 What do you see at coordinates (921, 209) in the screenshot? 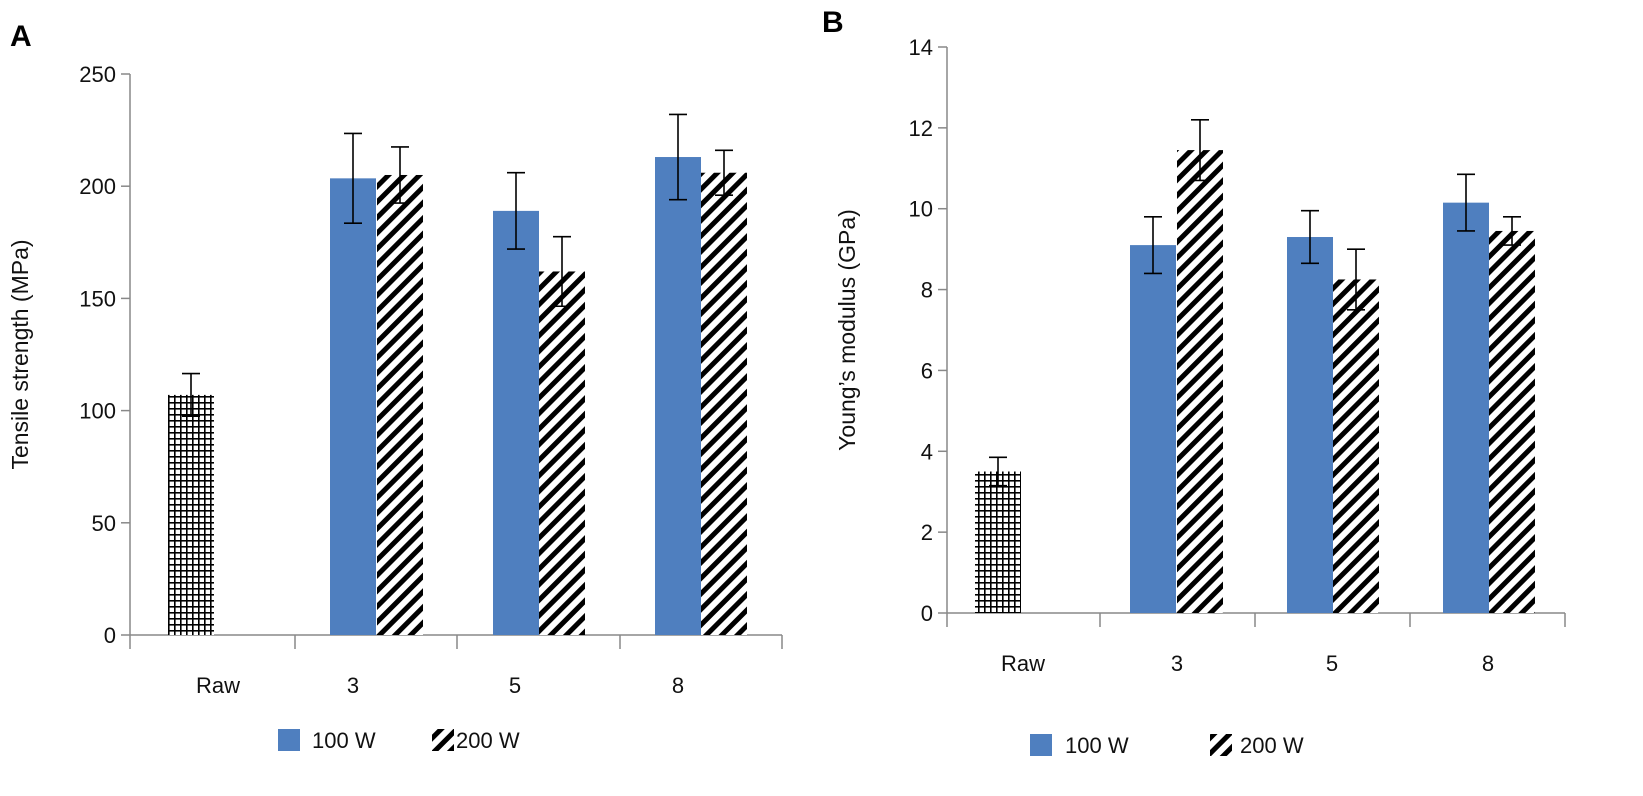
I see `y-tick-label: 10` at bounding box center [921, 209].